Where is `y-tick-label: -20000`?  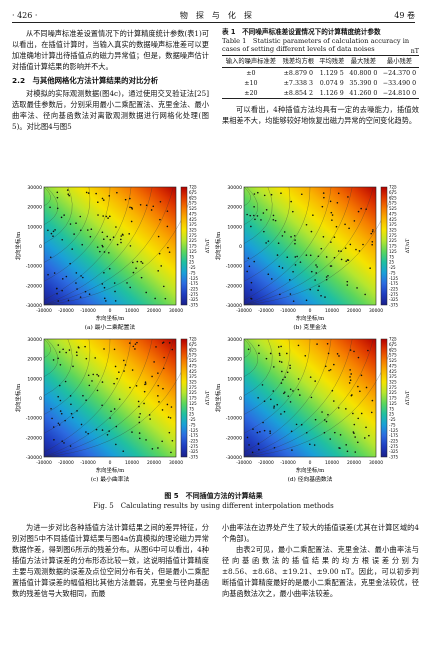
y-tick-label: -20000 is located at coordinates (234, 438).